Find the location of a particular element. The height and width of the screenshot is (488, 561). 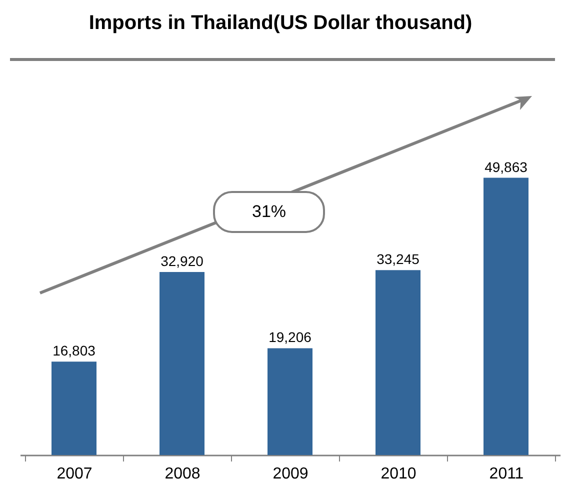

data-label: 16,803 is located at coordinates (74, 350).